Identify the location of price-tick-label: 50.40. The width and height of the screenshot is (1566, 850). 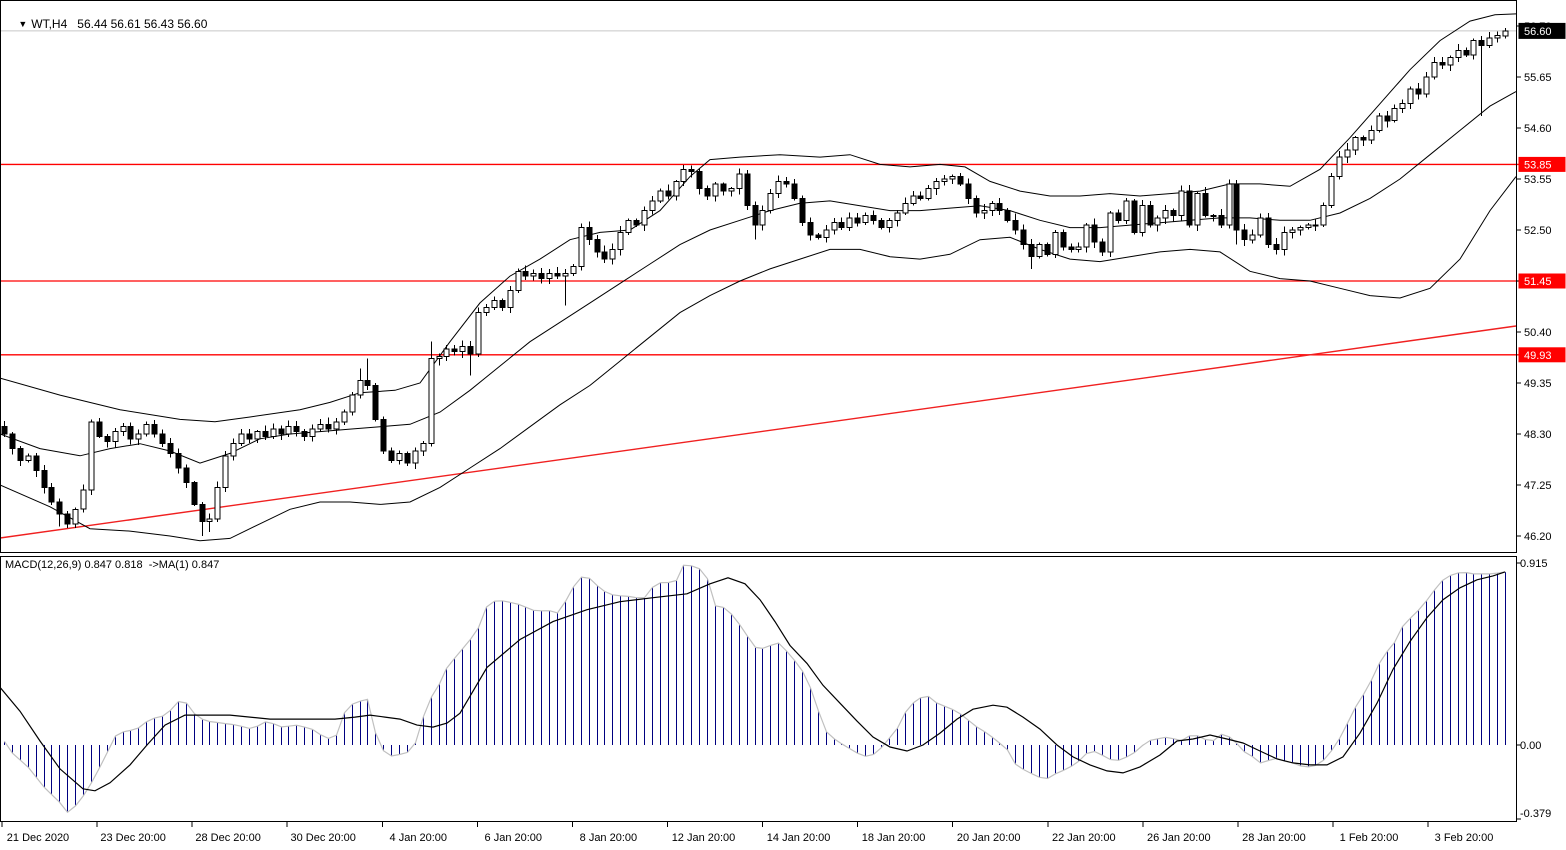
(1538, 333).